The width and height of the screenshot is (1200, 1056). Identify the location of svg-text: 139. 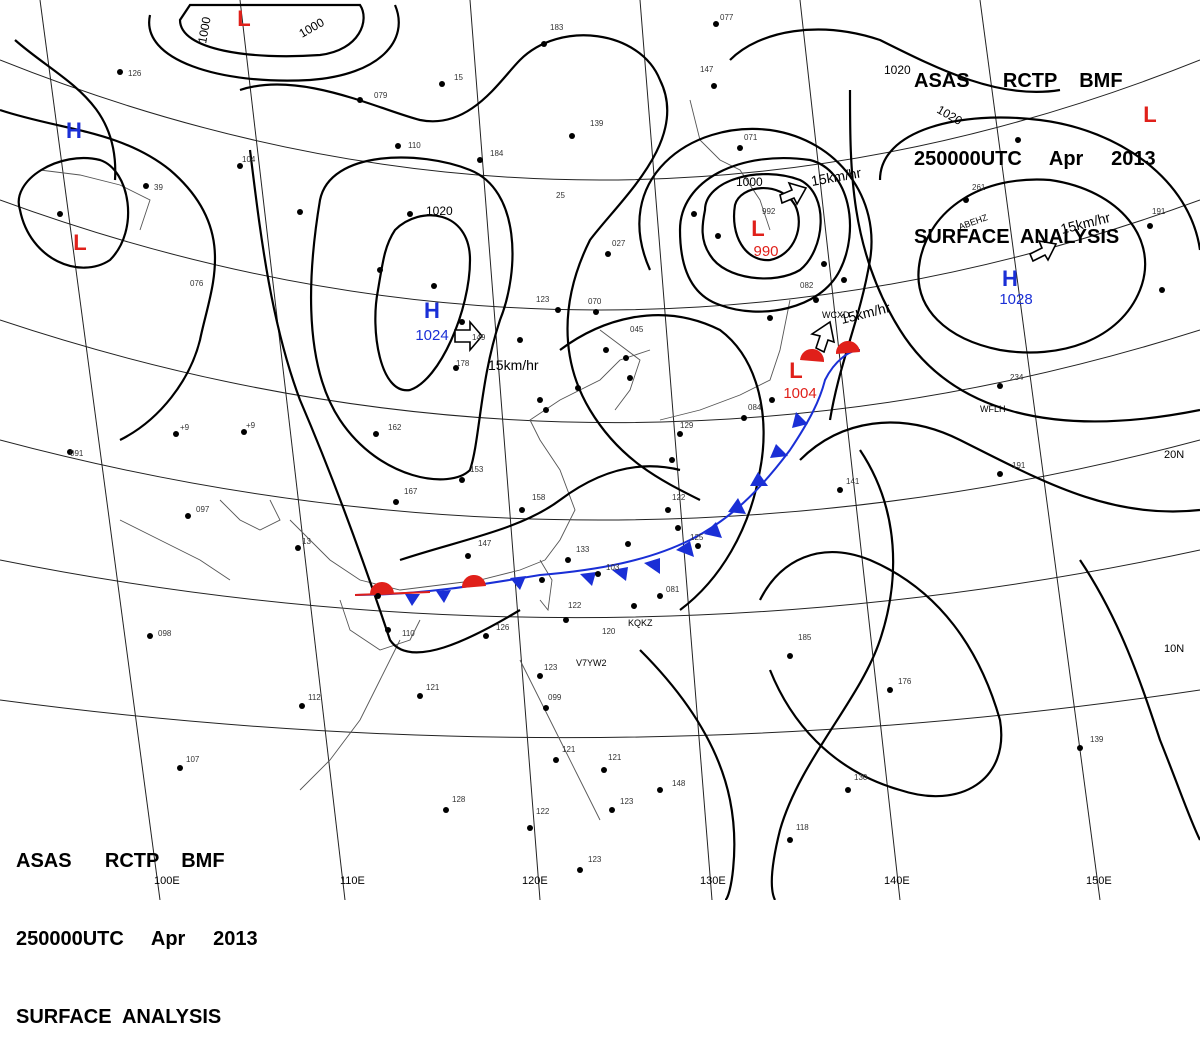
(1097, 739).